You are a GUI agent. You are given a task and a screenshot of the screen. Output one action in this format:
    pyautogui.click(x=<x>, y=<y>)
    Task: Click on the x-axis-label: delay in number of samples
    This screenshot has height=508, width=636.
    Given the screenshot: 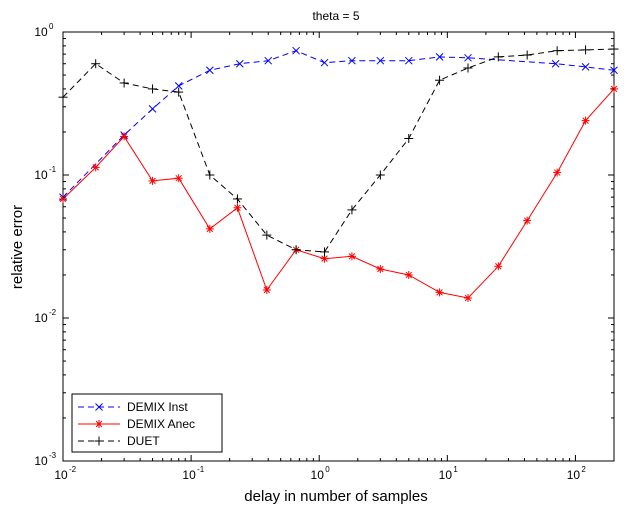 What is the action you would take?
    pyautogui.click(x=335, y=496)
    